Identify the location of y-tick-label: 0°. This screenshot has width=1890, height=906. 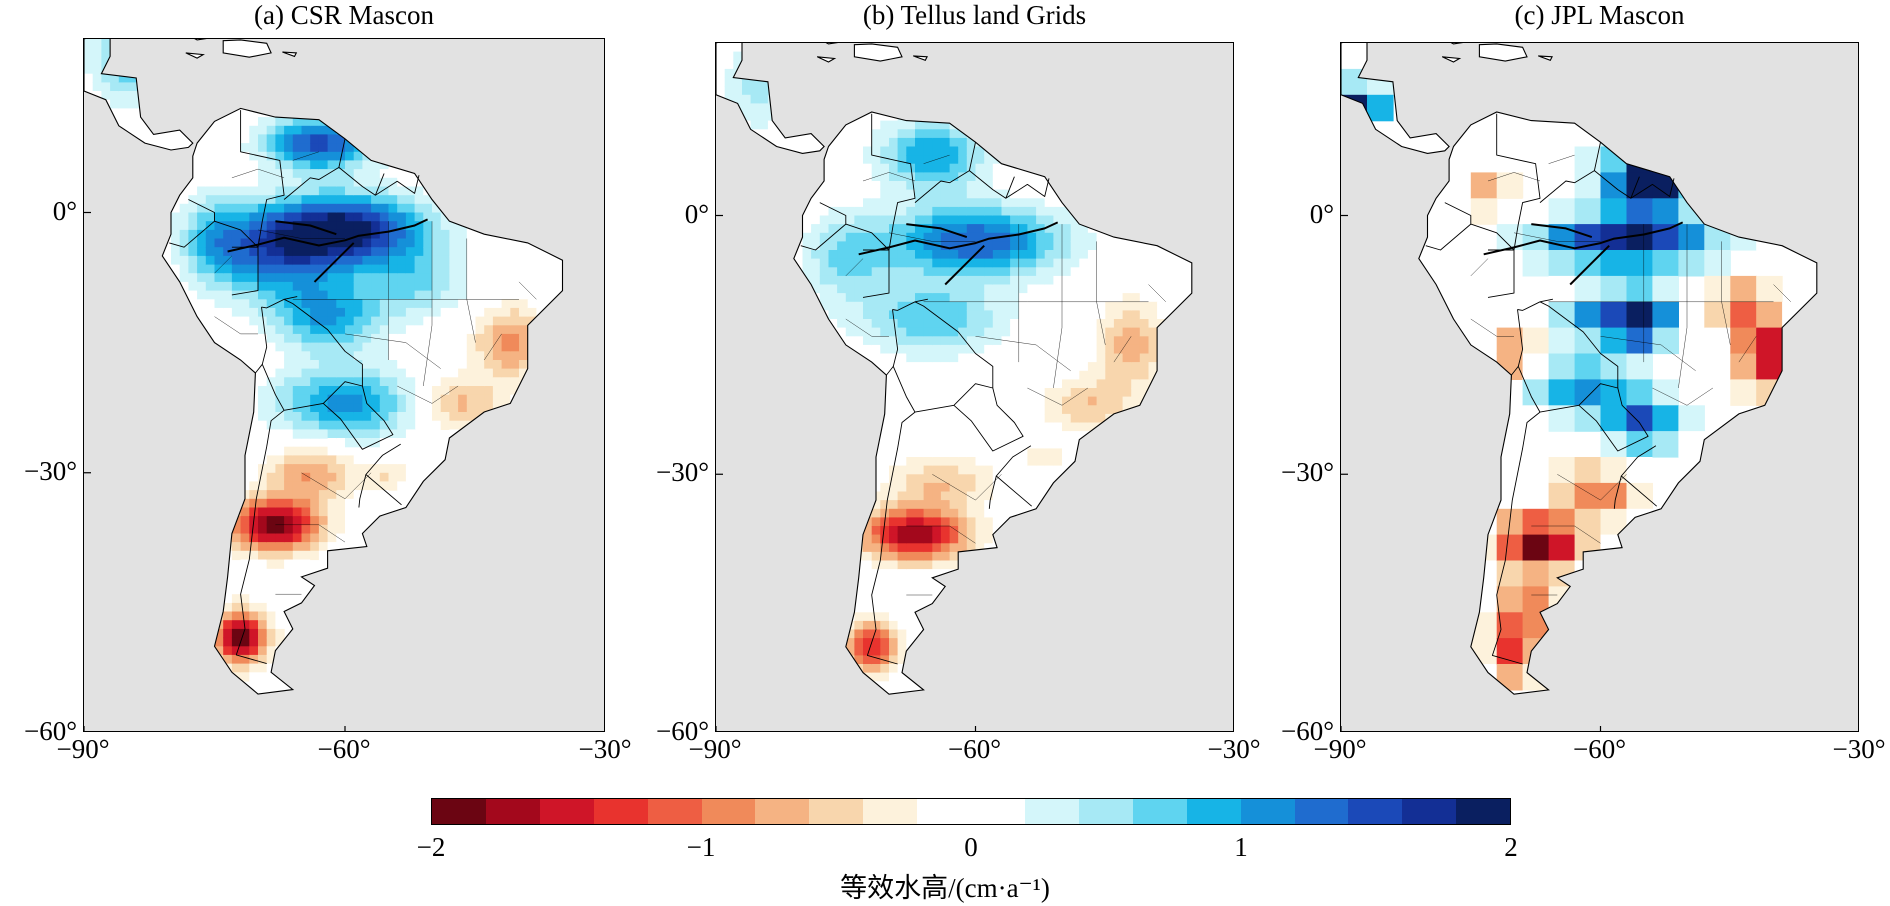
(64, 210).